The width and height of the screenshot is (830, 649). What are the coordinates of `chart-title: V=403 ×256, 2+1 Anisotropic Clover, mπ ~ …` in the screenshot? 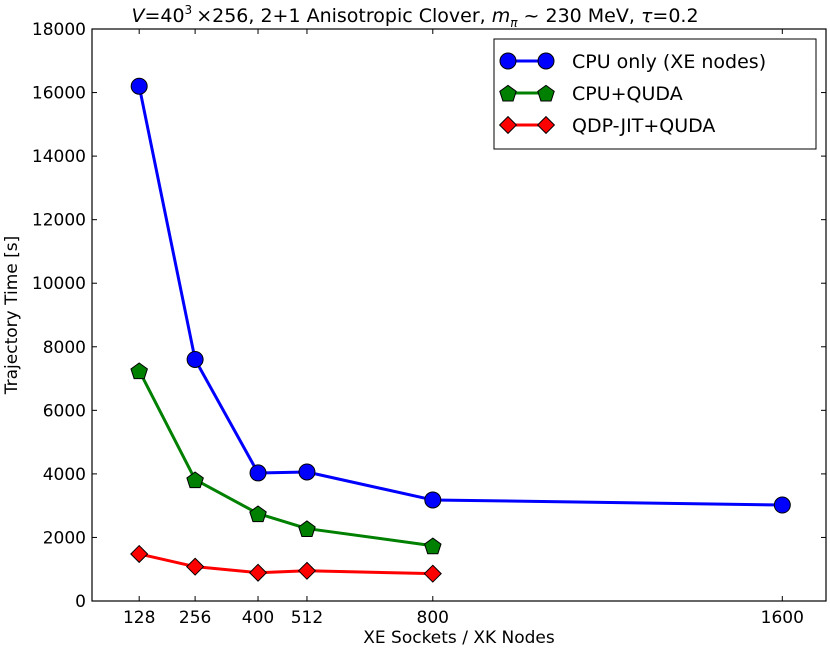 It's located at (414, 16).